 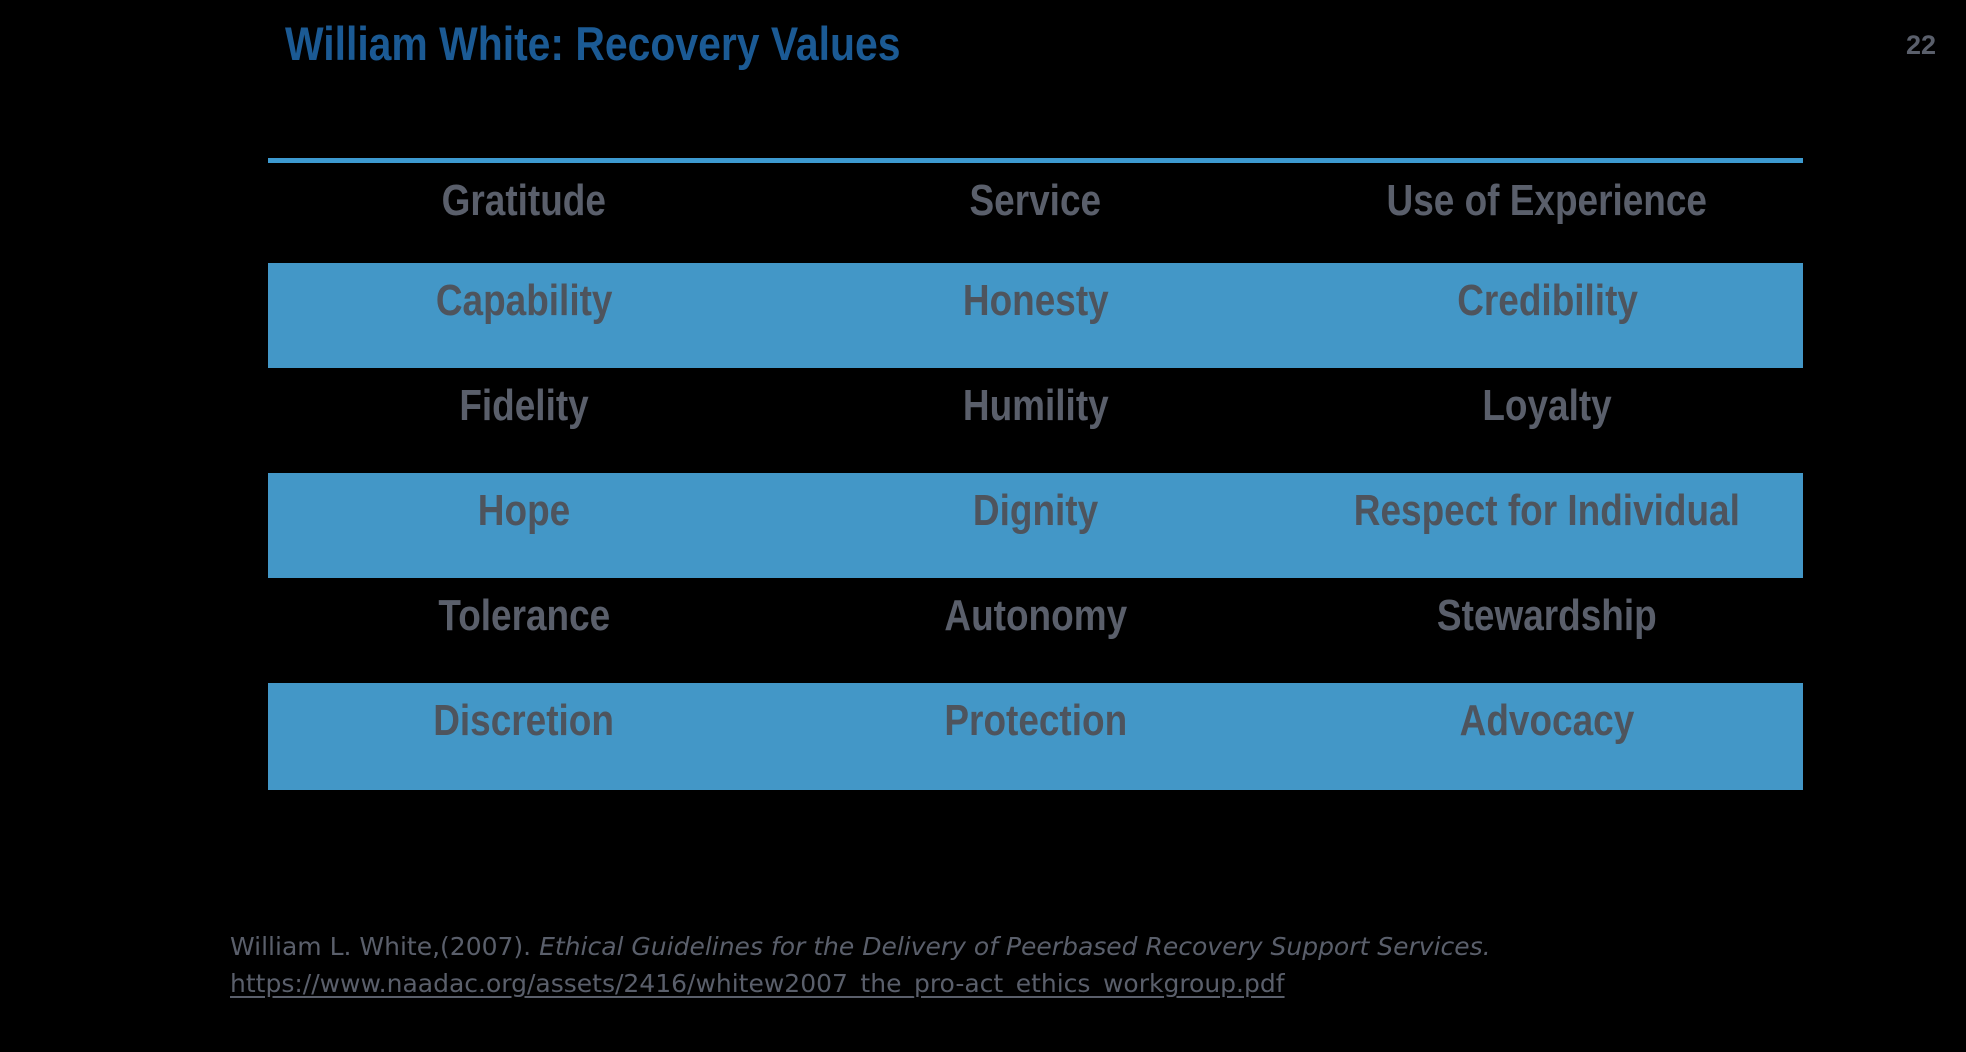 What do you see at coordinates (1547, 615) in the screenshot?
I see `value-text: Stewardship` at bounding box center [1547, 615].